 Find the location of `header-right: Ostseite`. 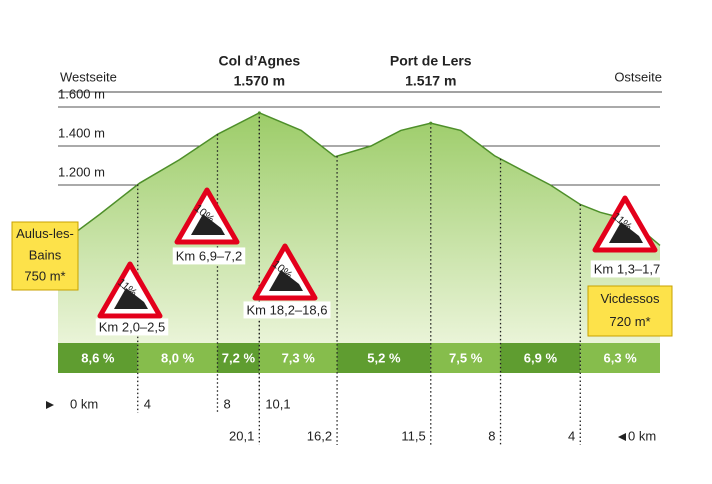

header-right: Ostseite is located at coordinates (638, 76).